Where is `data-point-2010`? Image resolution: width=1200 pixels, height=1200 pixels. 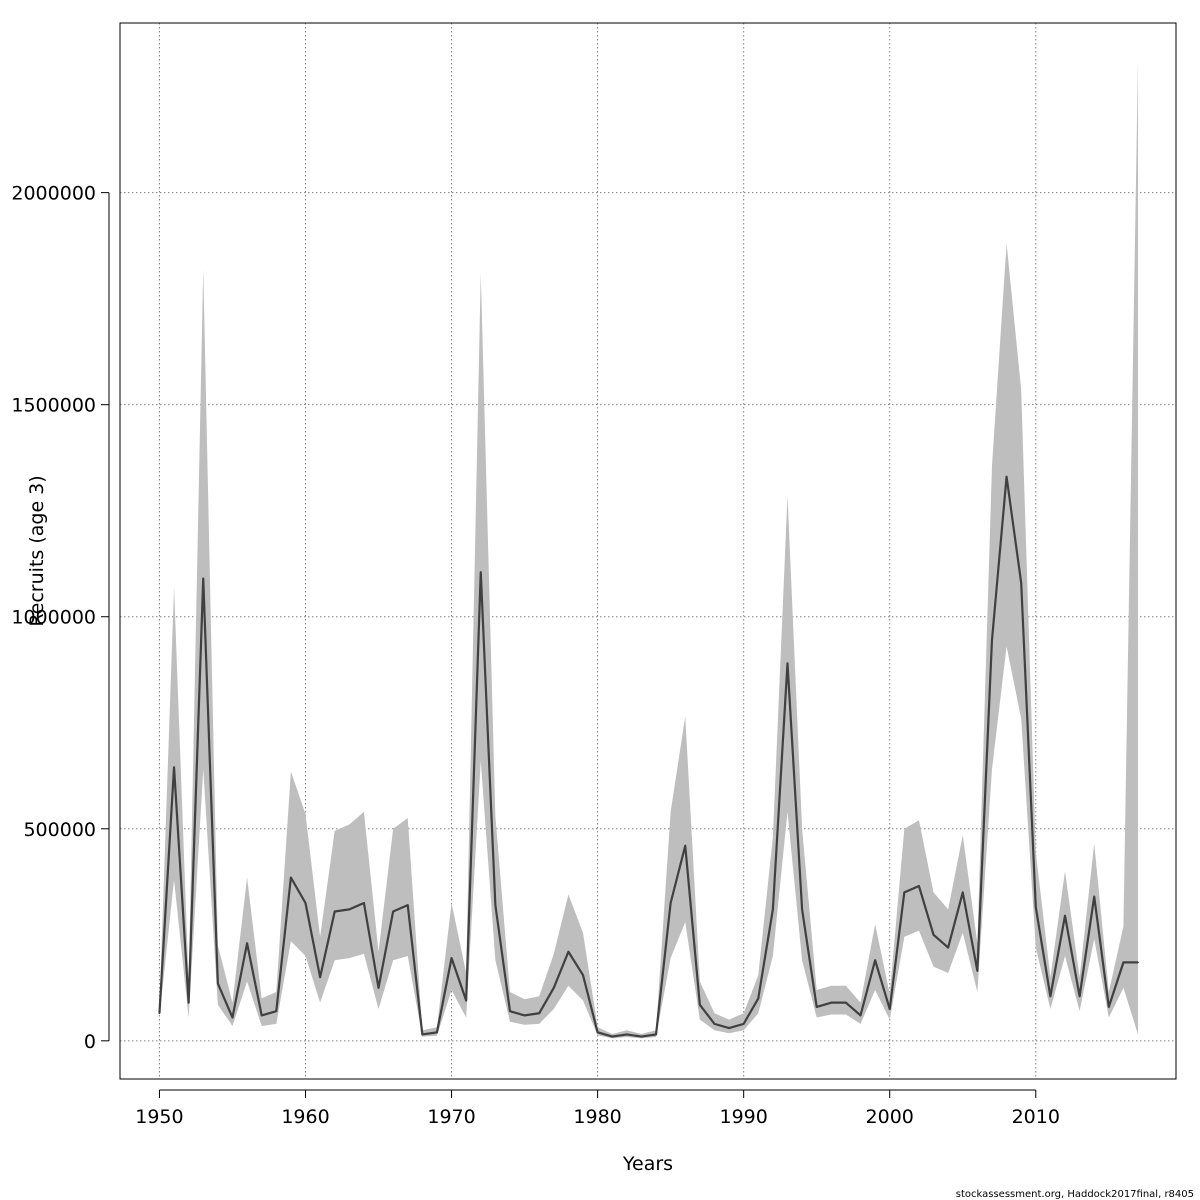 data-point-2010 is located at coordinates (1035, 907).